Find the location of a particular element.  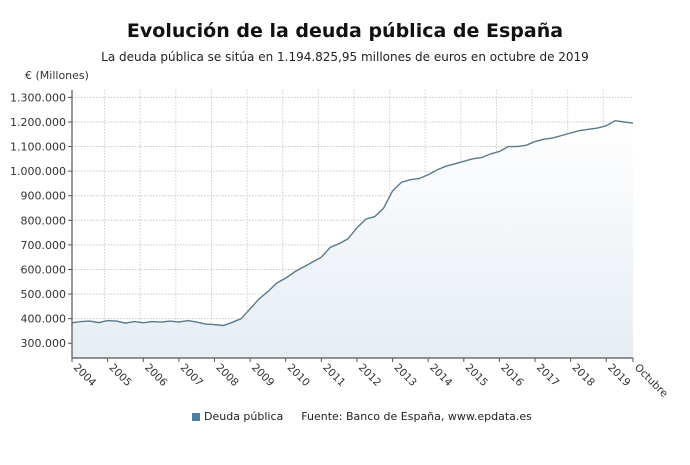

y-tick-label: 700.000 is located at coordinates (44, 245).